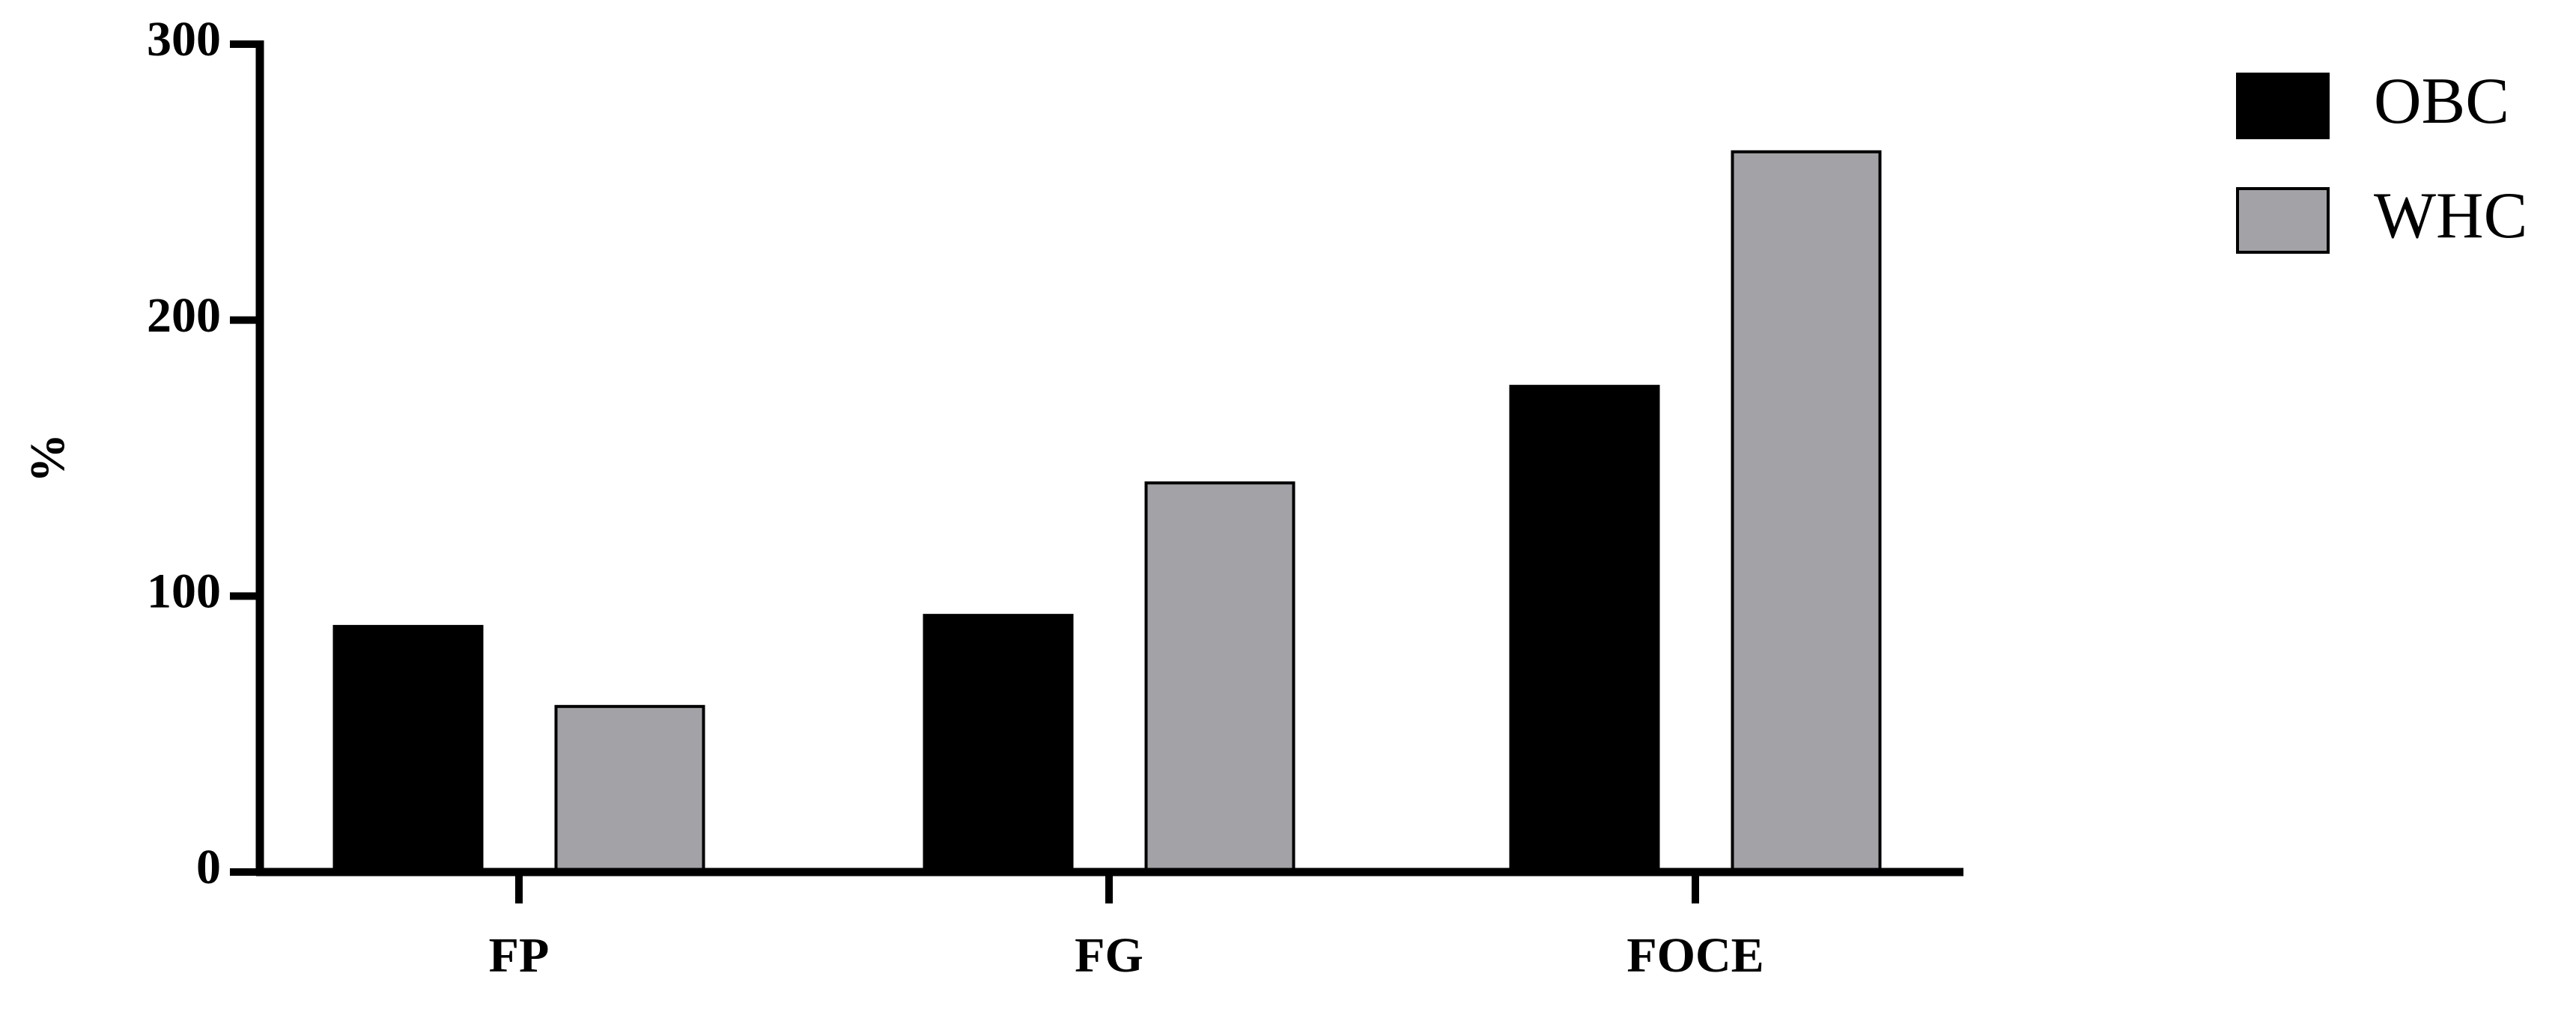  Describe the element at coordinates (519, 956) in the screenshot. I see `x-tick-label: FP` at that location.